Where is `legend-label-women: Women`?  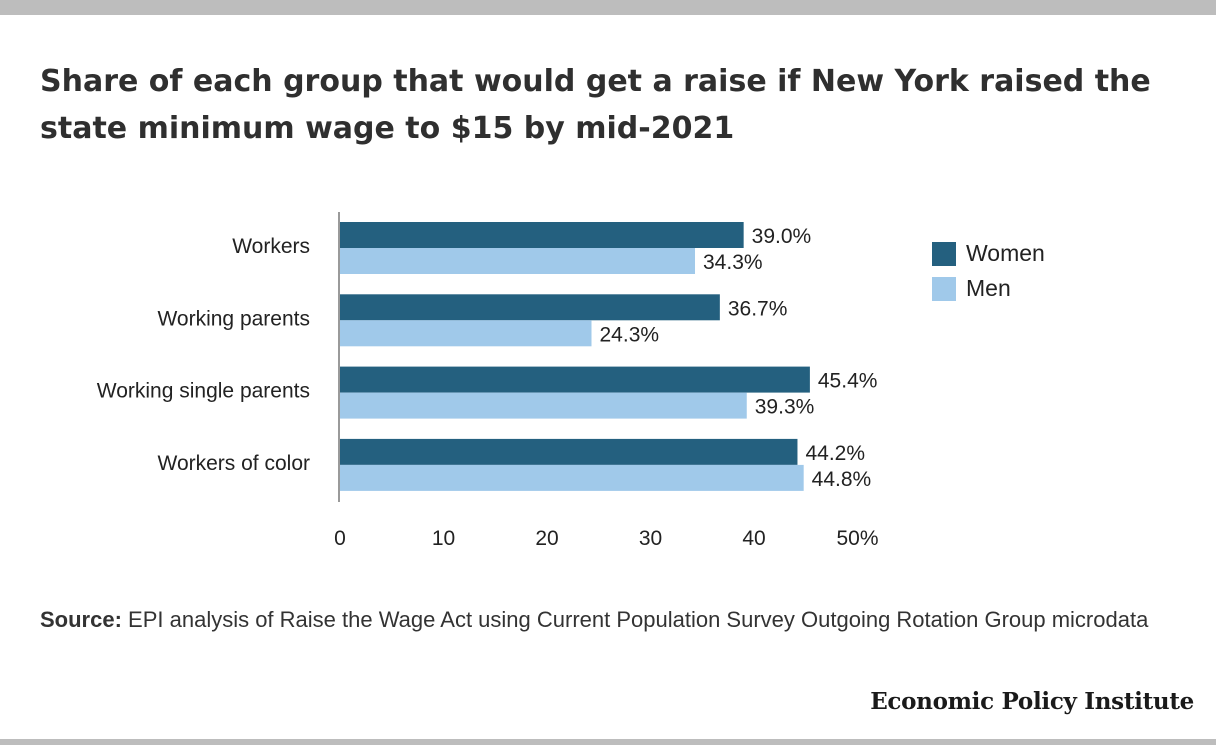
legend-label-women: Women is located at coordinates (1005, 253).